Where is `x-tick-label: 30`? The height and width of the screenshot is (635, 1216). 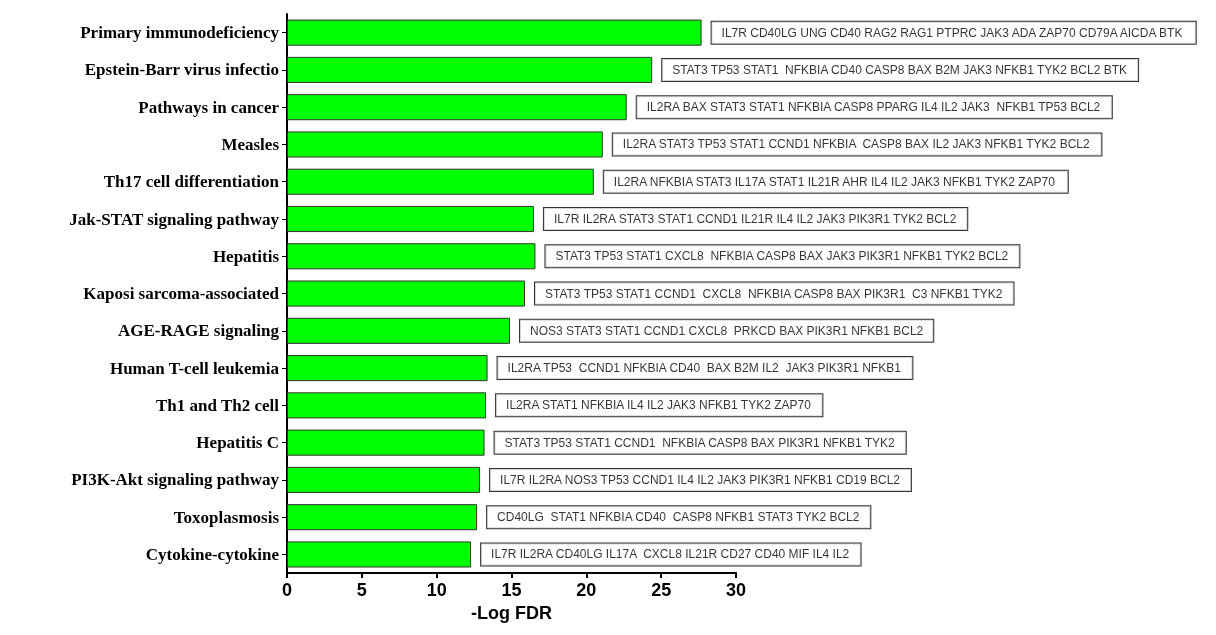
x-tick-label: 30 is located at coordinates (736, 590).